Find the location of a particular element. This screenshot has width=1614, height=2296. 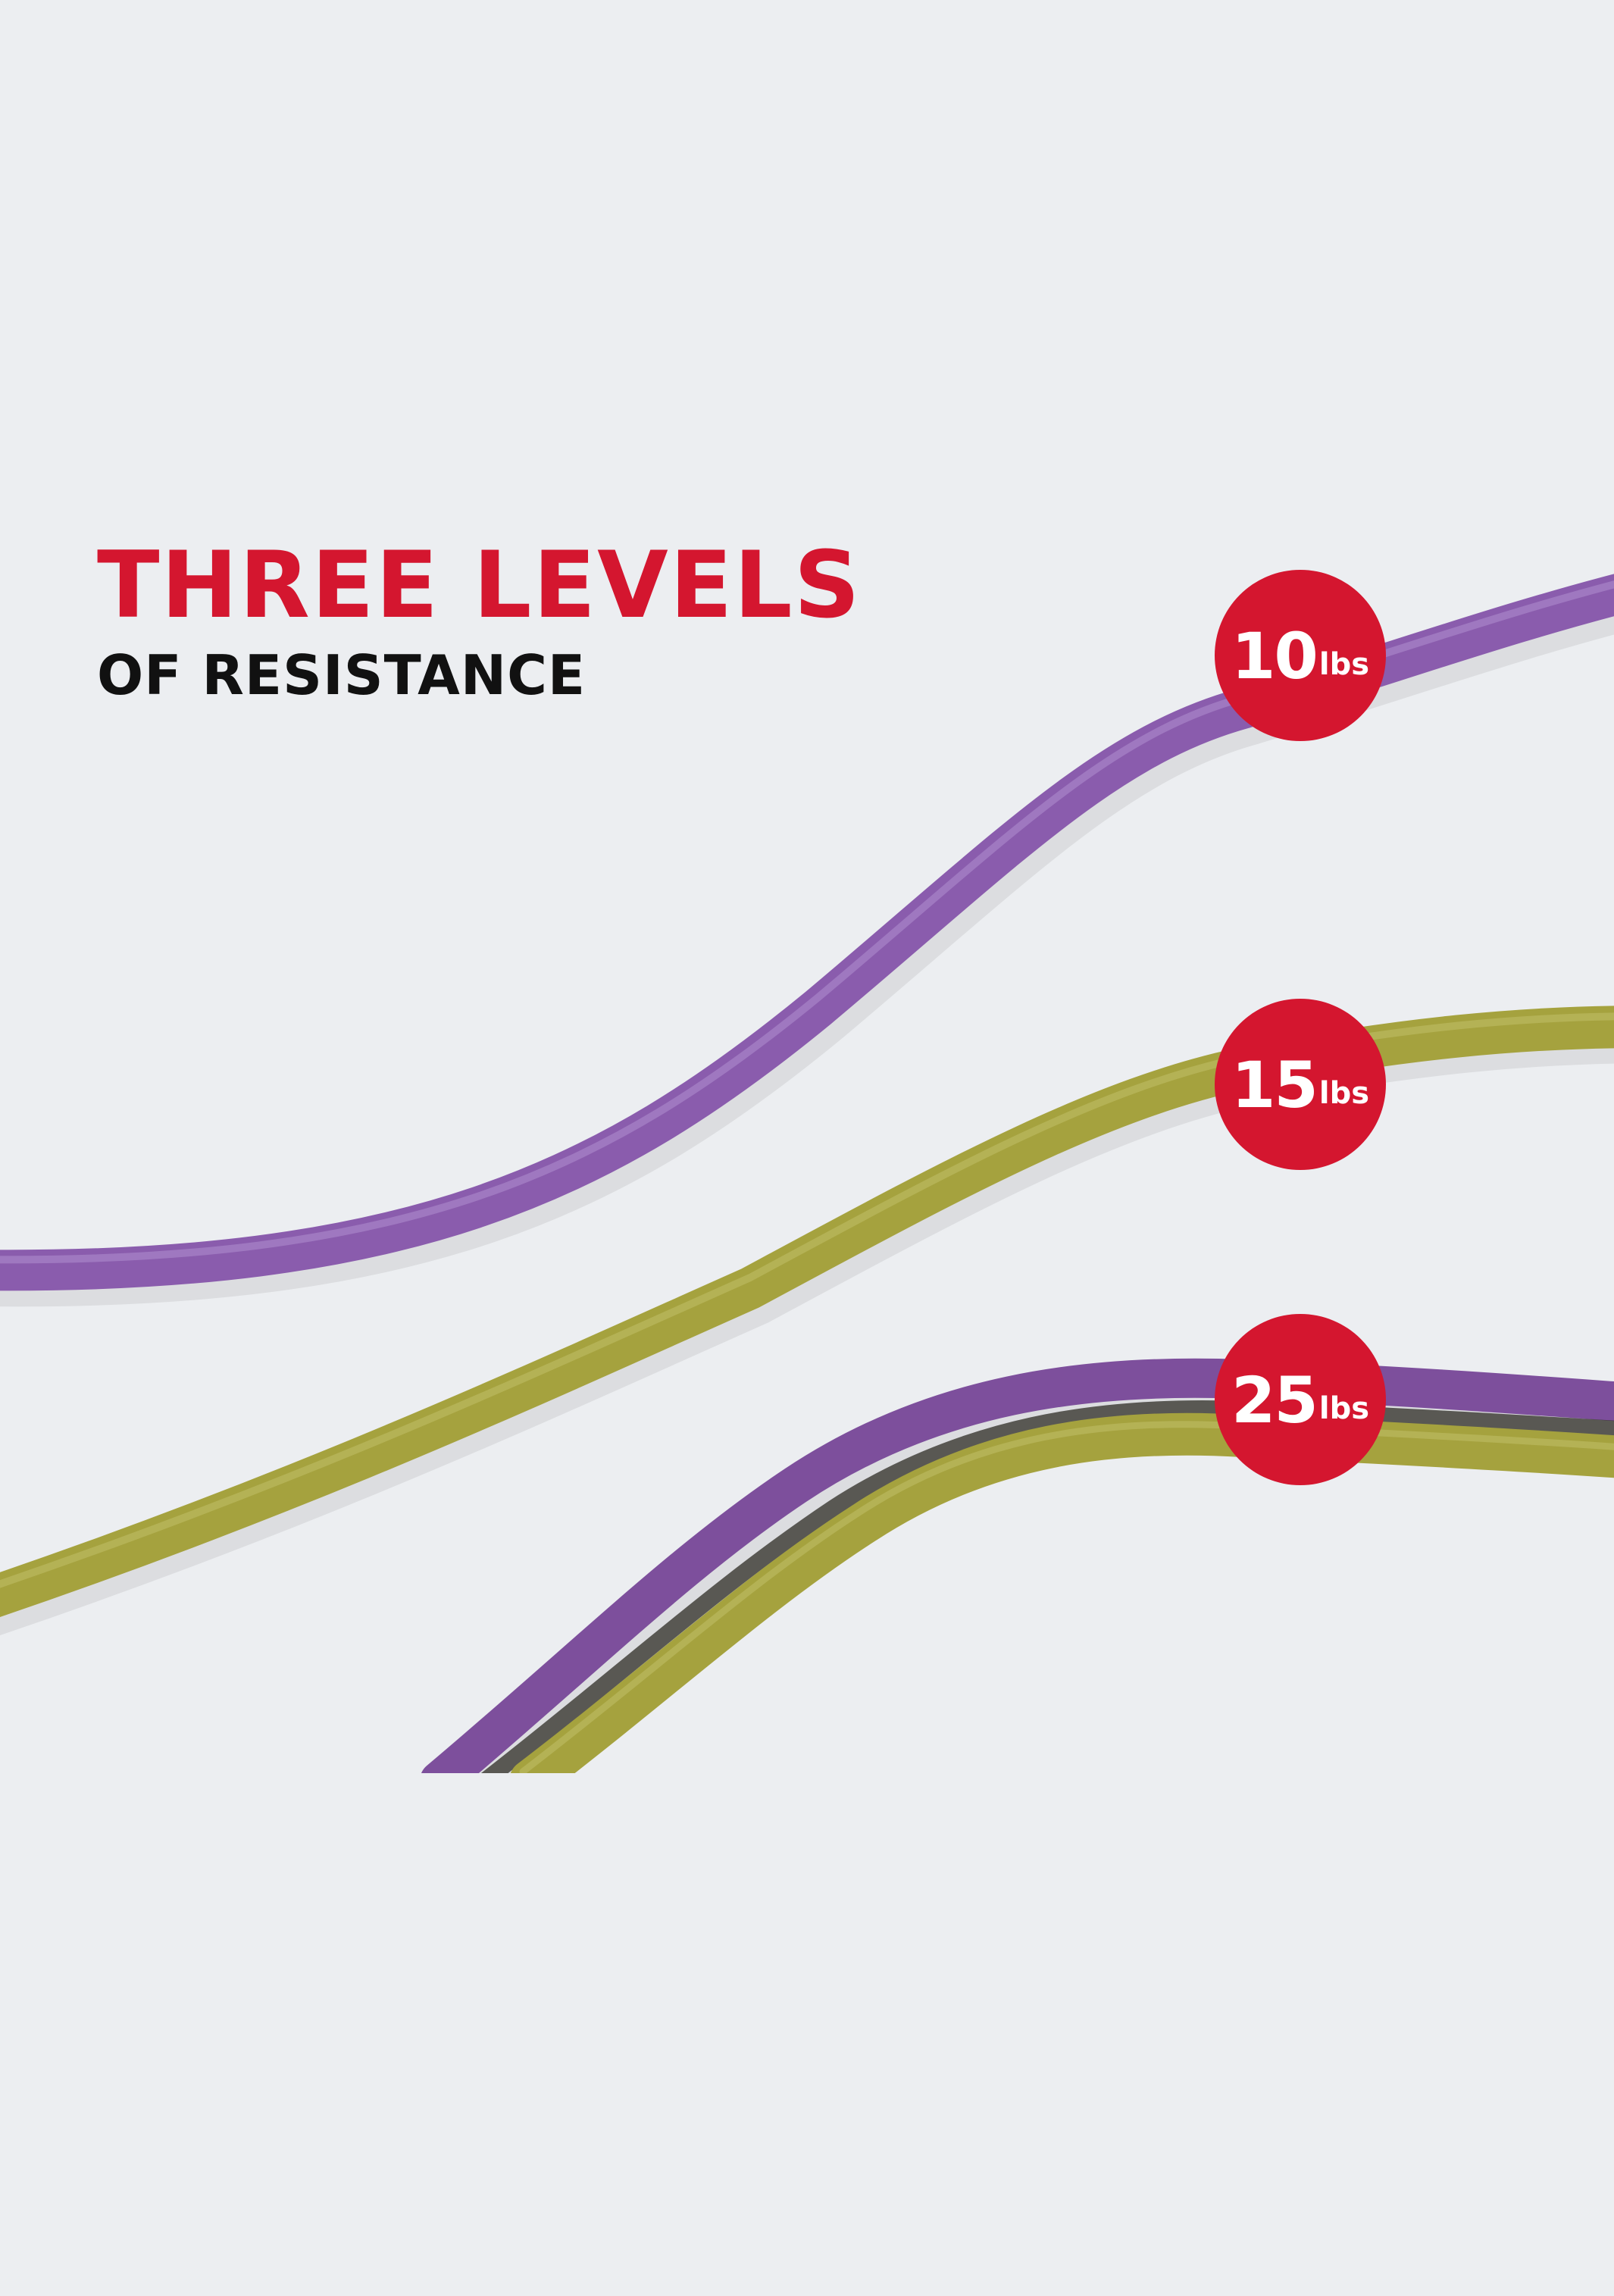

headline: THREE LEVELS OF RESISTANCE is located at coordinates (479, 621).